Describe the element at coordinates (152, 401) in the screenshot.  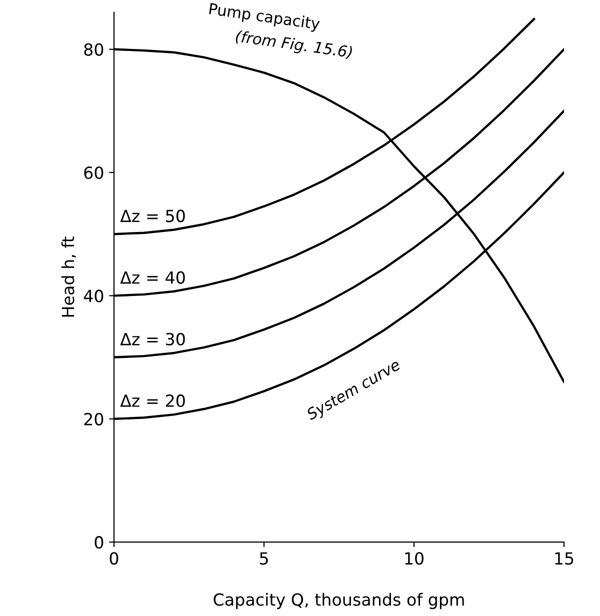
I see `series-label: Δz = 20` at that location.